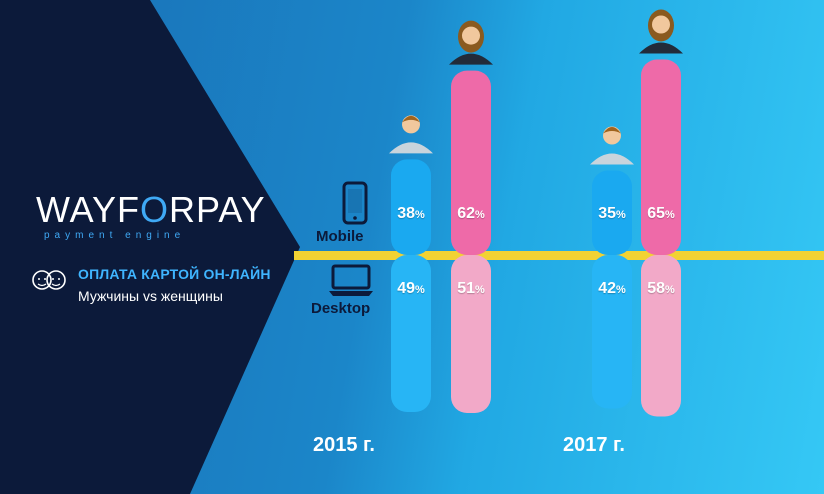 This screenshot has width=824, height=494. Describe the element at coordinates (344, 445) in the screenshot. I see `year-label-2015: 2015 г.` at that location.